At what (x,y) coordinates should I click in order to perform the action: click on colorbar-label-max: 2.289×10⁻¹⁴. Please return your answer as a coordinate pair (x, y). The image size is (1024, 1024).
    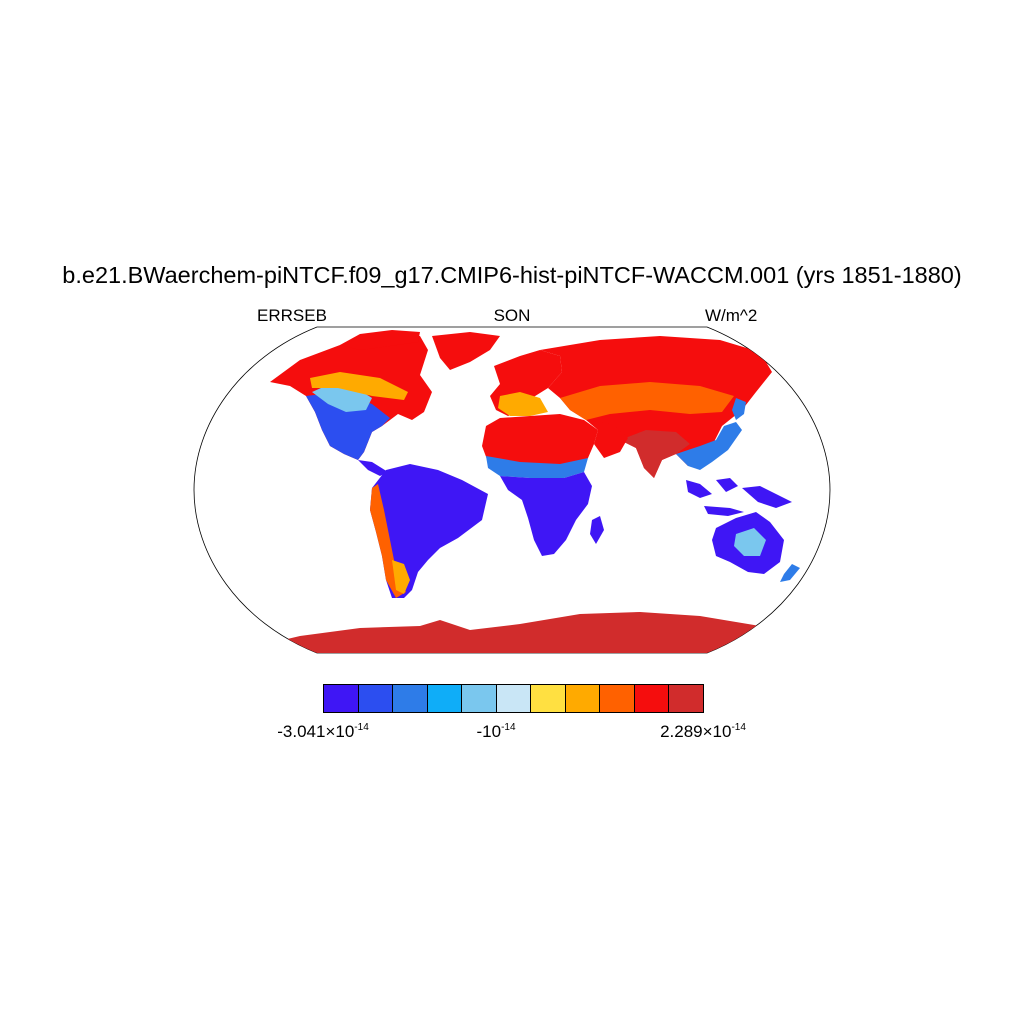
    Looking at the image, I should click on (703, 732).